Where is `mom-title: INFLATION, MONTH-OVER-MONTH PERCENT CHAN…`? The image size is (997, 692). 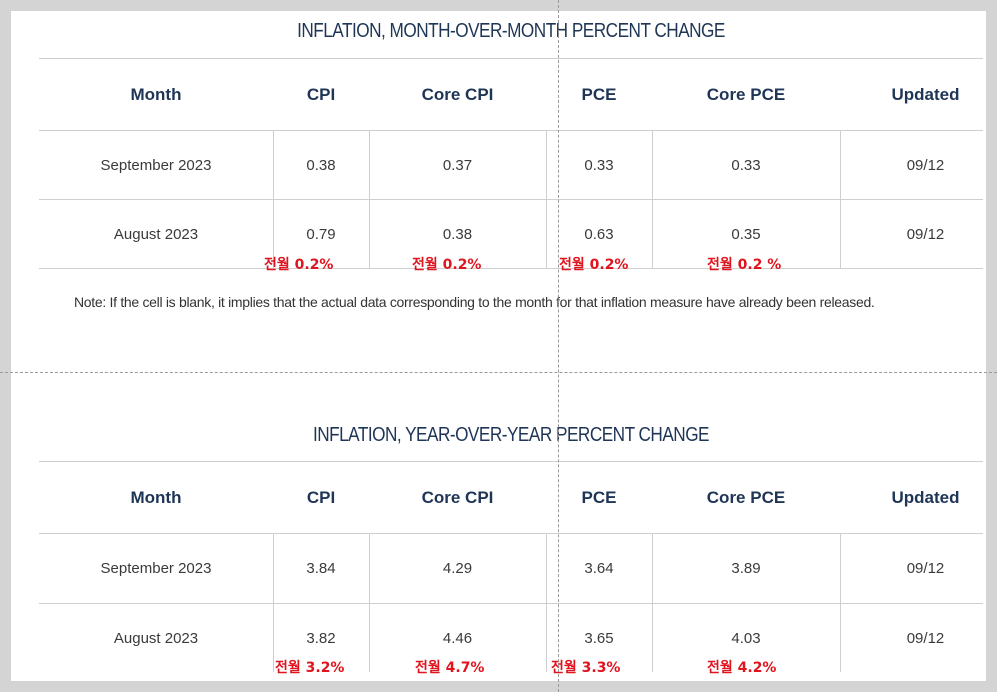
mom-title: INFLATION, MONTH-OVER-MONTH PERCENT CHAN… is located at coordinates (511, 31).